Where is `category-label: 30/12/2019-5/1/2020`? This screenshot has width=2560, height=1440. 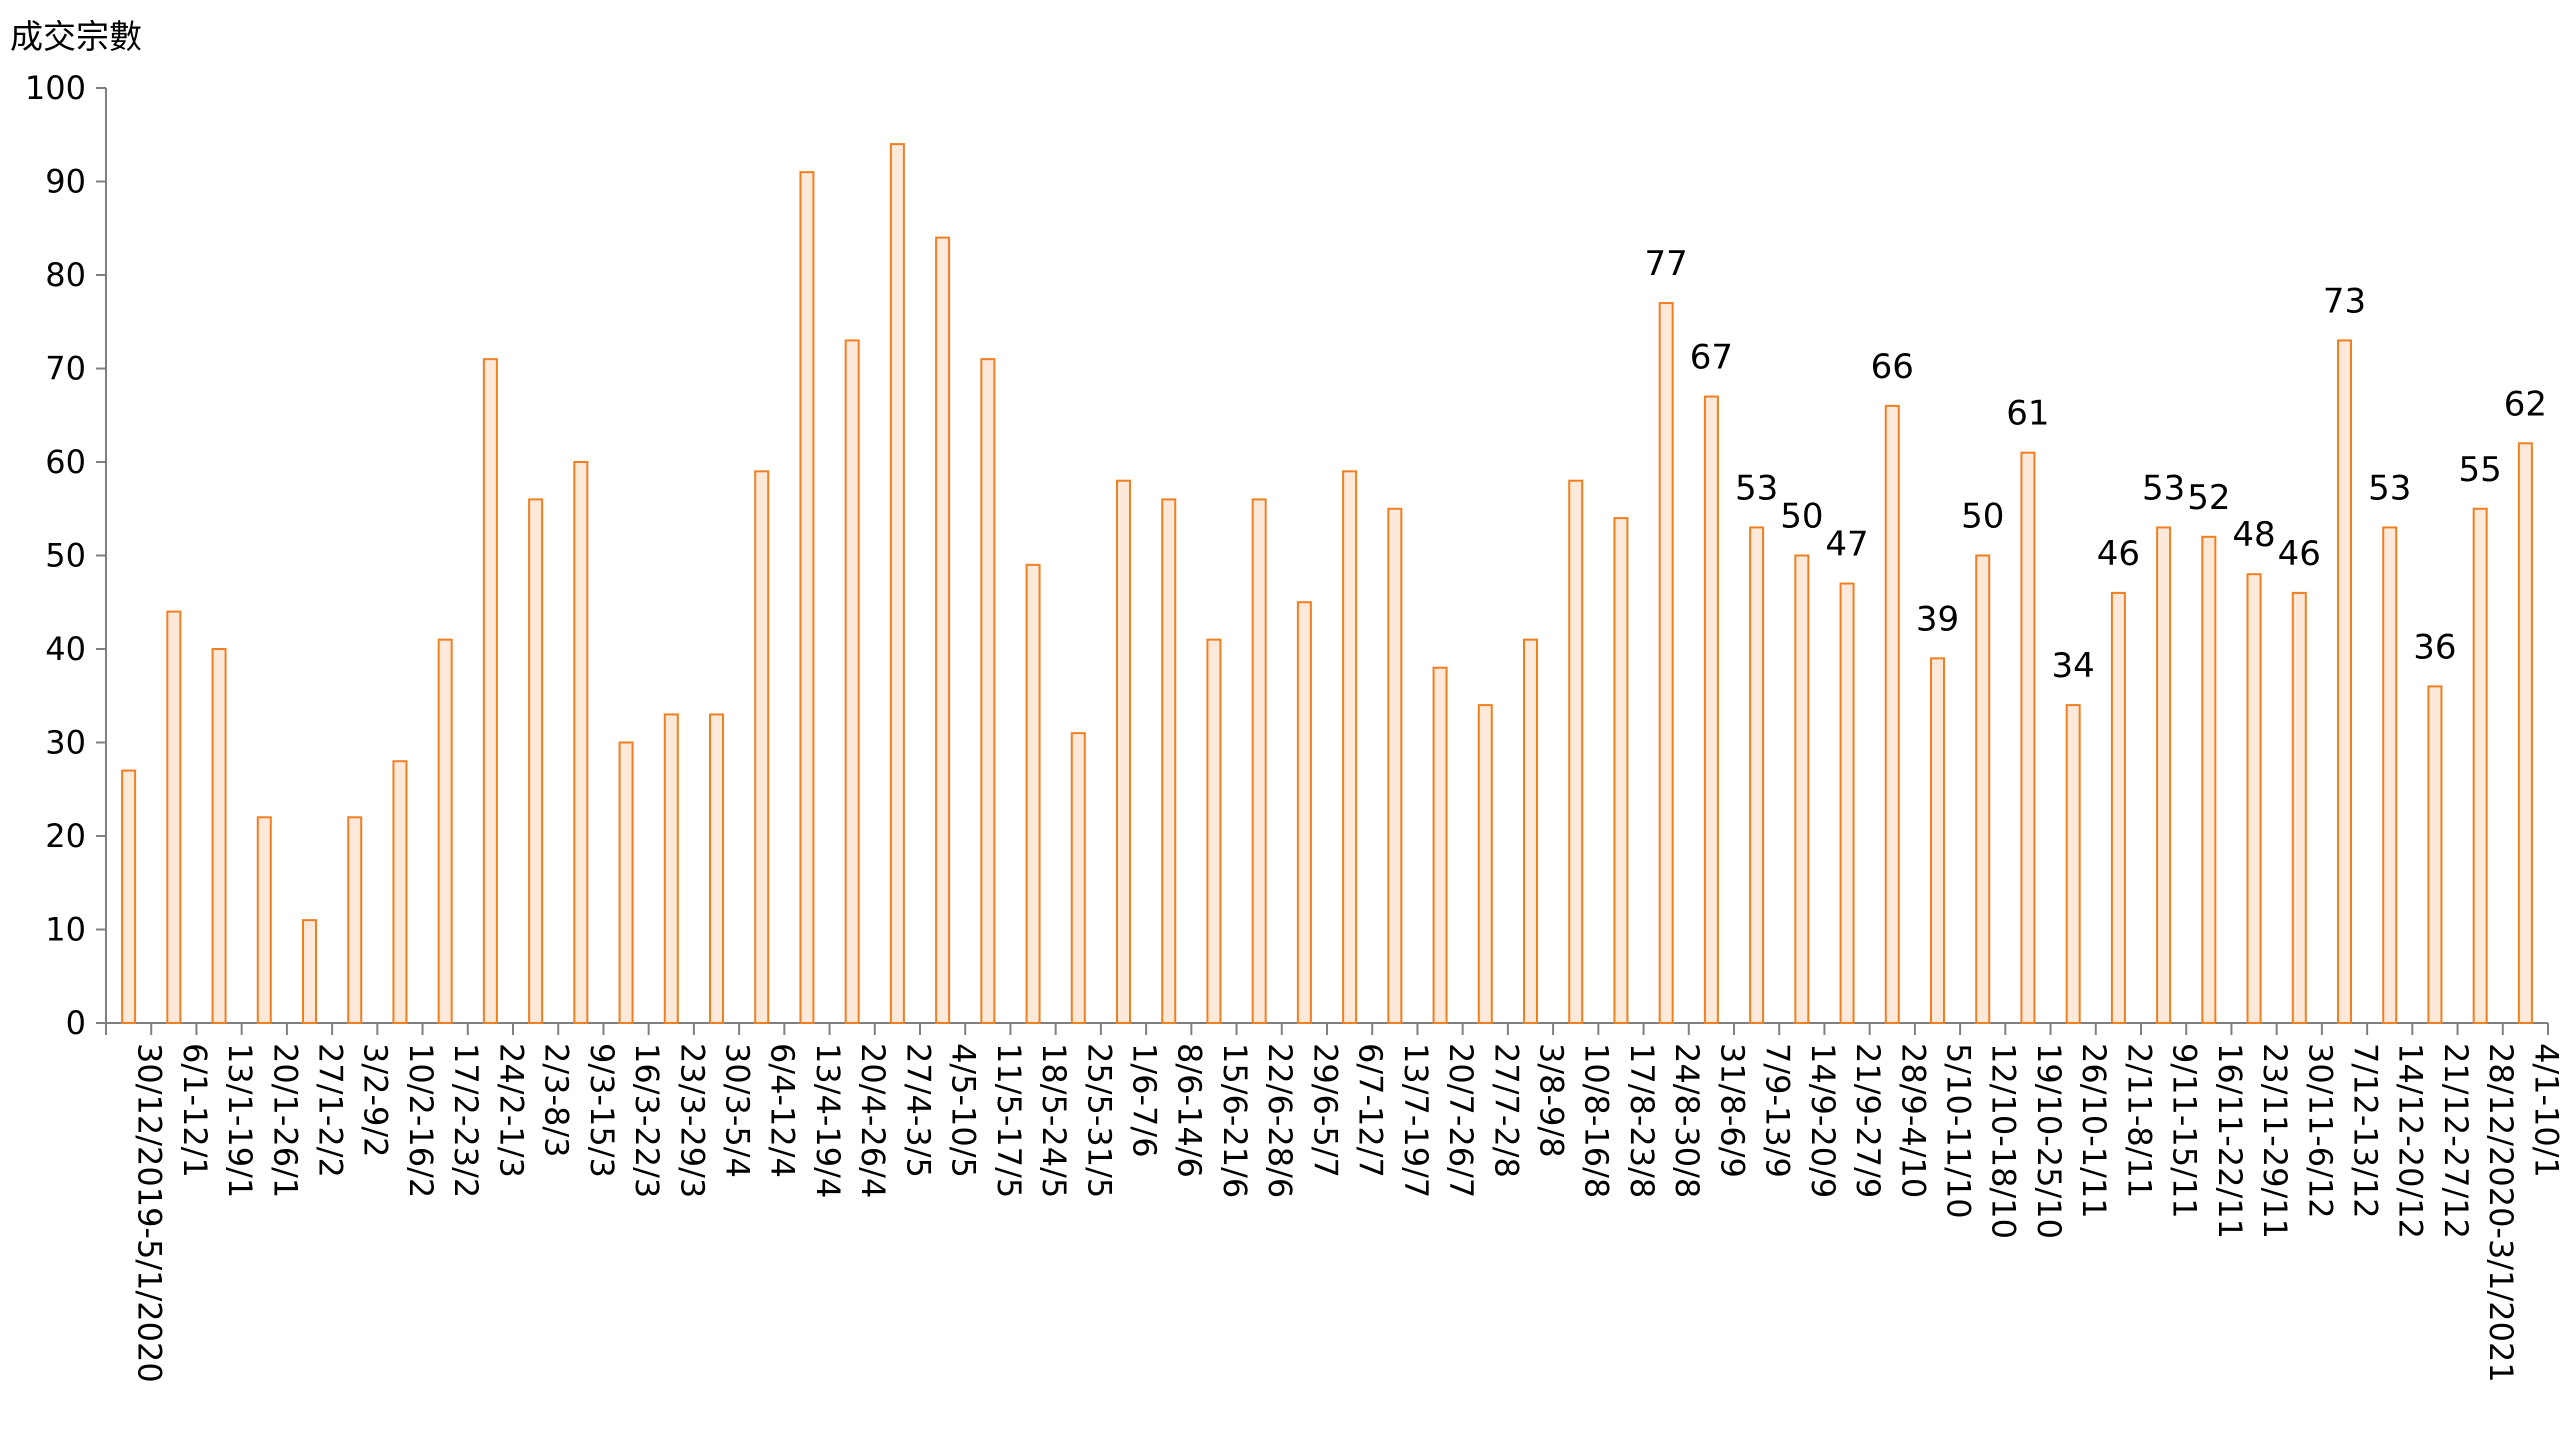
category-label: 30/12/2019-5/1/2020 is located at coordinates (150, 1213).